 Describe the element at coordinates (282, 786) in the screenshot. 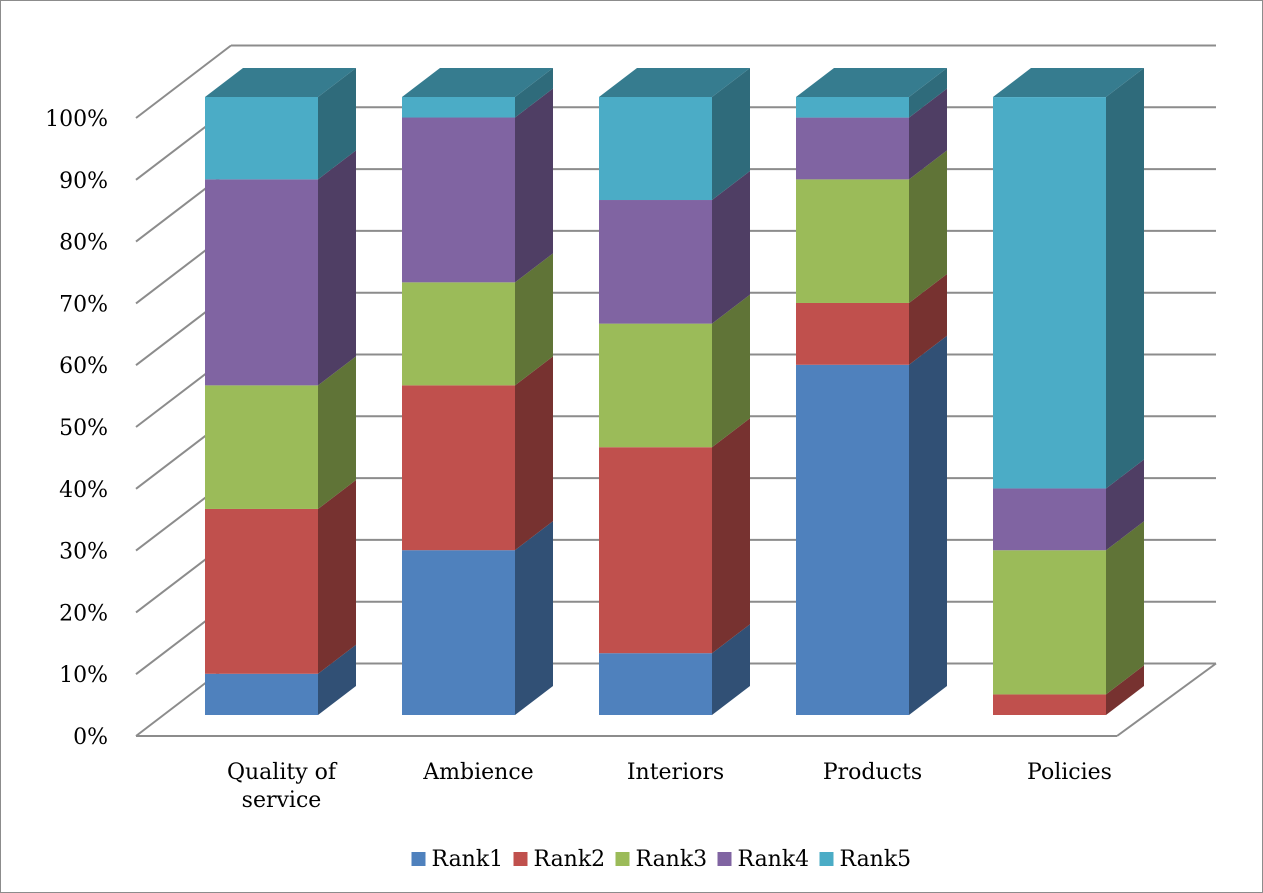

I see `category-label: Quality of service` at that location.